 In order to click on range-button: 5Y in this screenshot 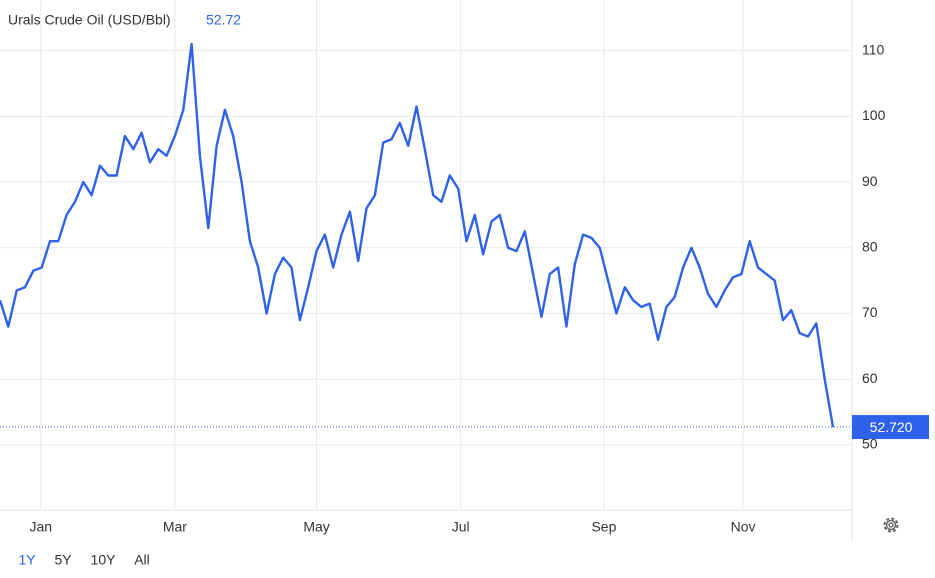, I will do `click(63, 560)`.